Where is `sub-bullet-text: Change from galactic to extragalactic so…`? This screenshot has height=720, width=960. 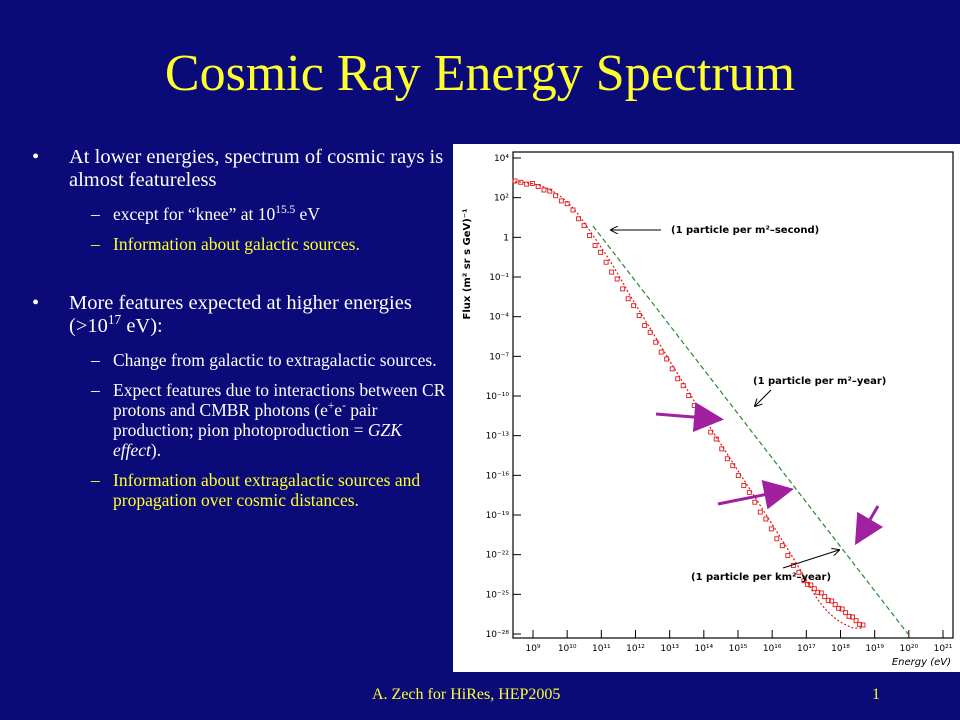
sub-bullet-text: Change from galactic to extragalactic so… is located at coordinates (275, 360).